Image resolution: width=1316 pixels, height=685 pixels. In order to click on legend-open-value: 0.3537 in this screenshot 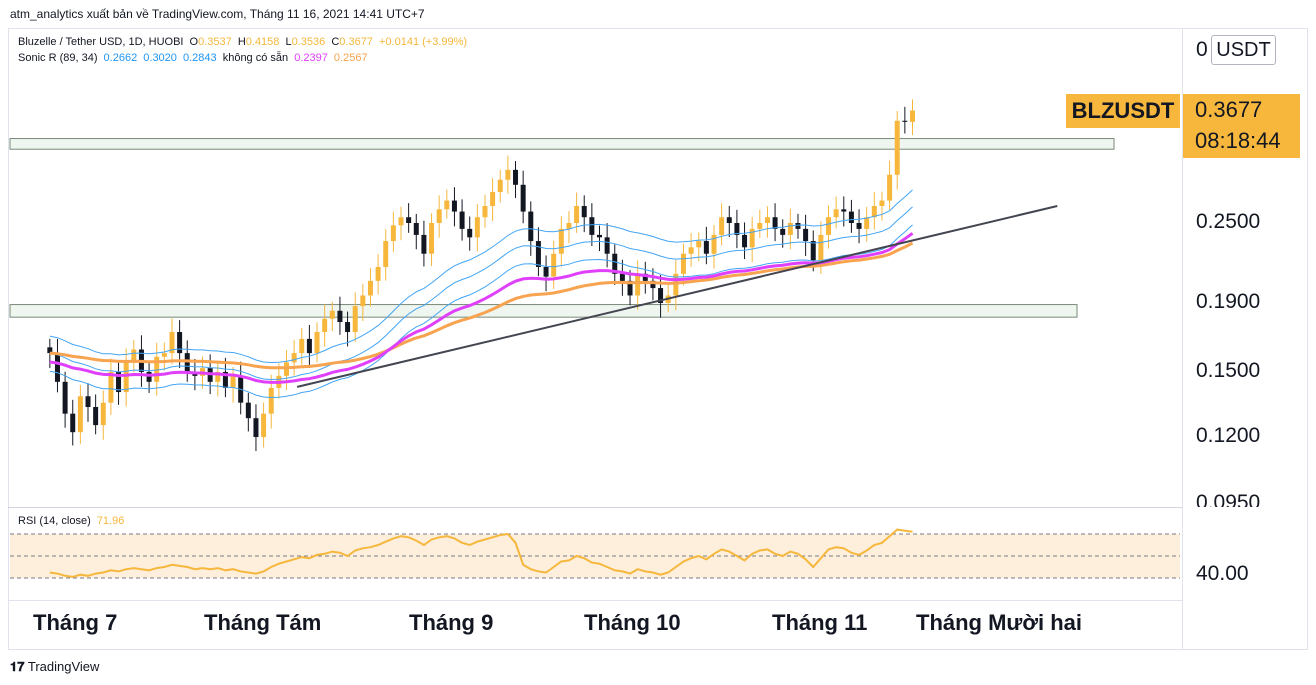, I will do `click(215, 42)`.